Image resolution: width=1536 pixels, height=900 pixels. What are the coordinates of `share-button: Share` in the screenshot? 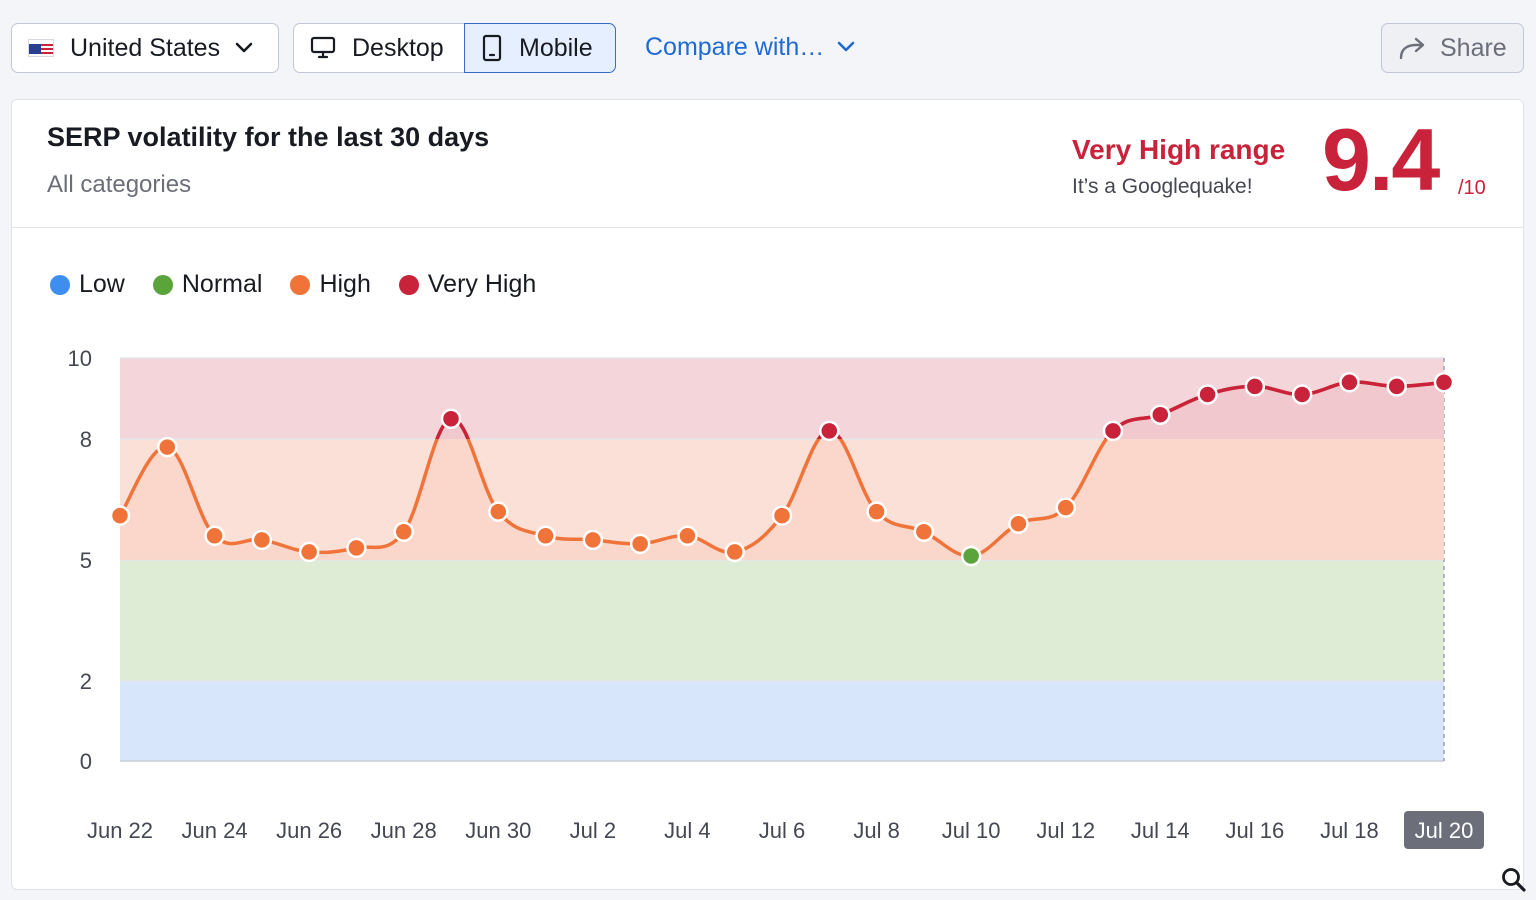 It's located at (1452, 48).